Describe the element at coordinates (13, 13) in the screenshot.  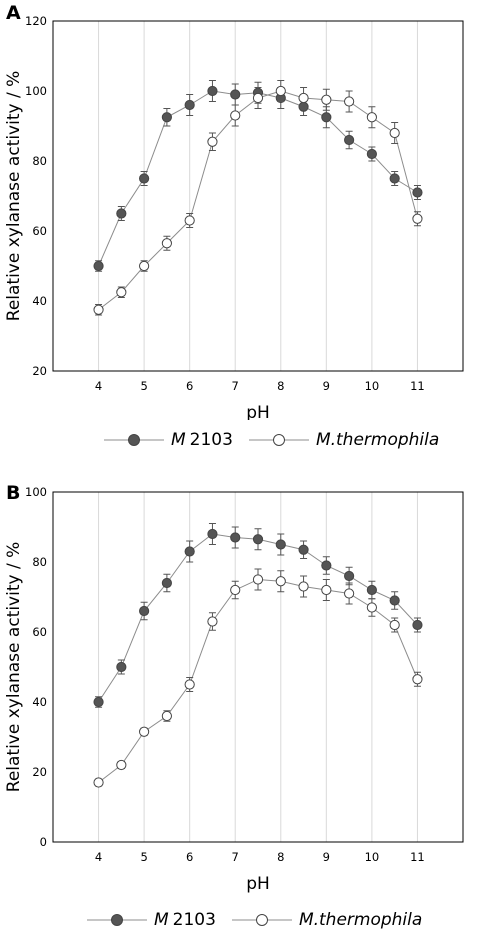
I see `panel-label: A` at that location.